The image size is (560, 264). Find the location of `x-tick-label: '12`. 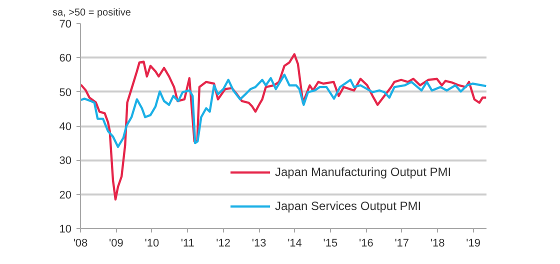

x-tick-label: '12 is located at coordinates (223, 244).